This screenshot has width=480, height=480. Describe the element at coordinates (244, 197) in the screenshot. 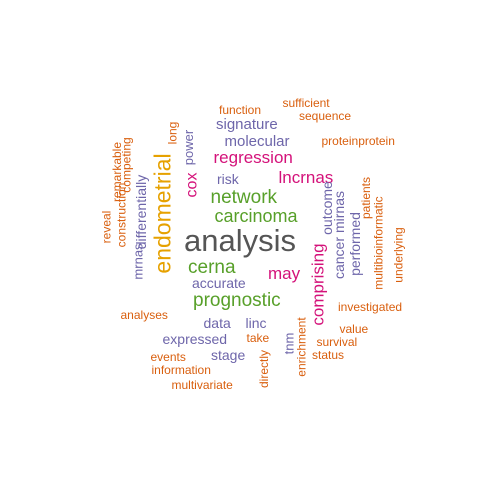

I see `word-network: network` at that location.